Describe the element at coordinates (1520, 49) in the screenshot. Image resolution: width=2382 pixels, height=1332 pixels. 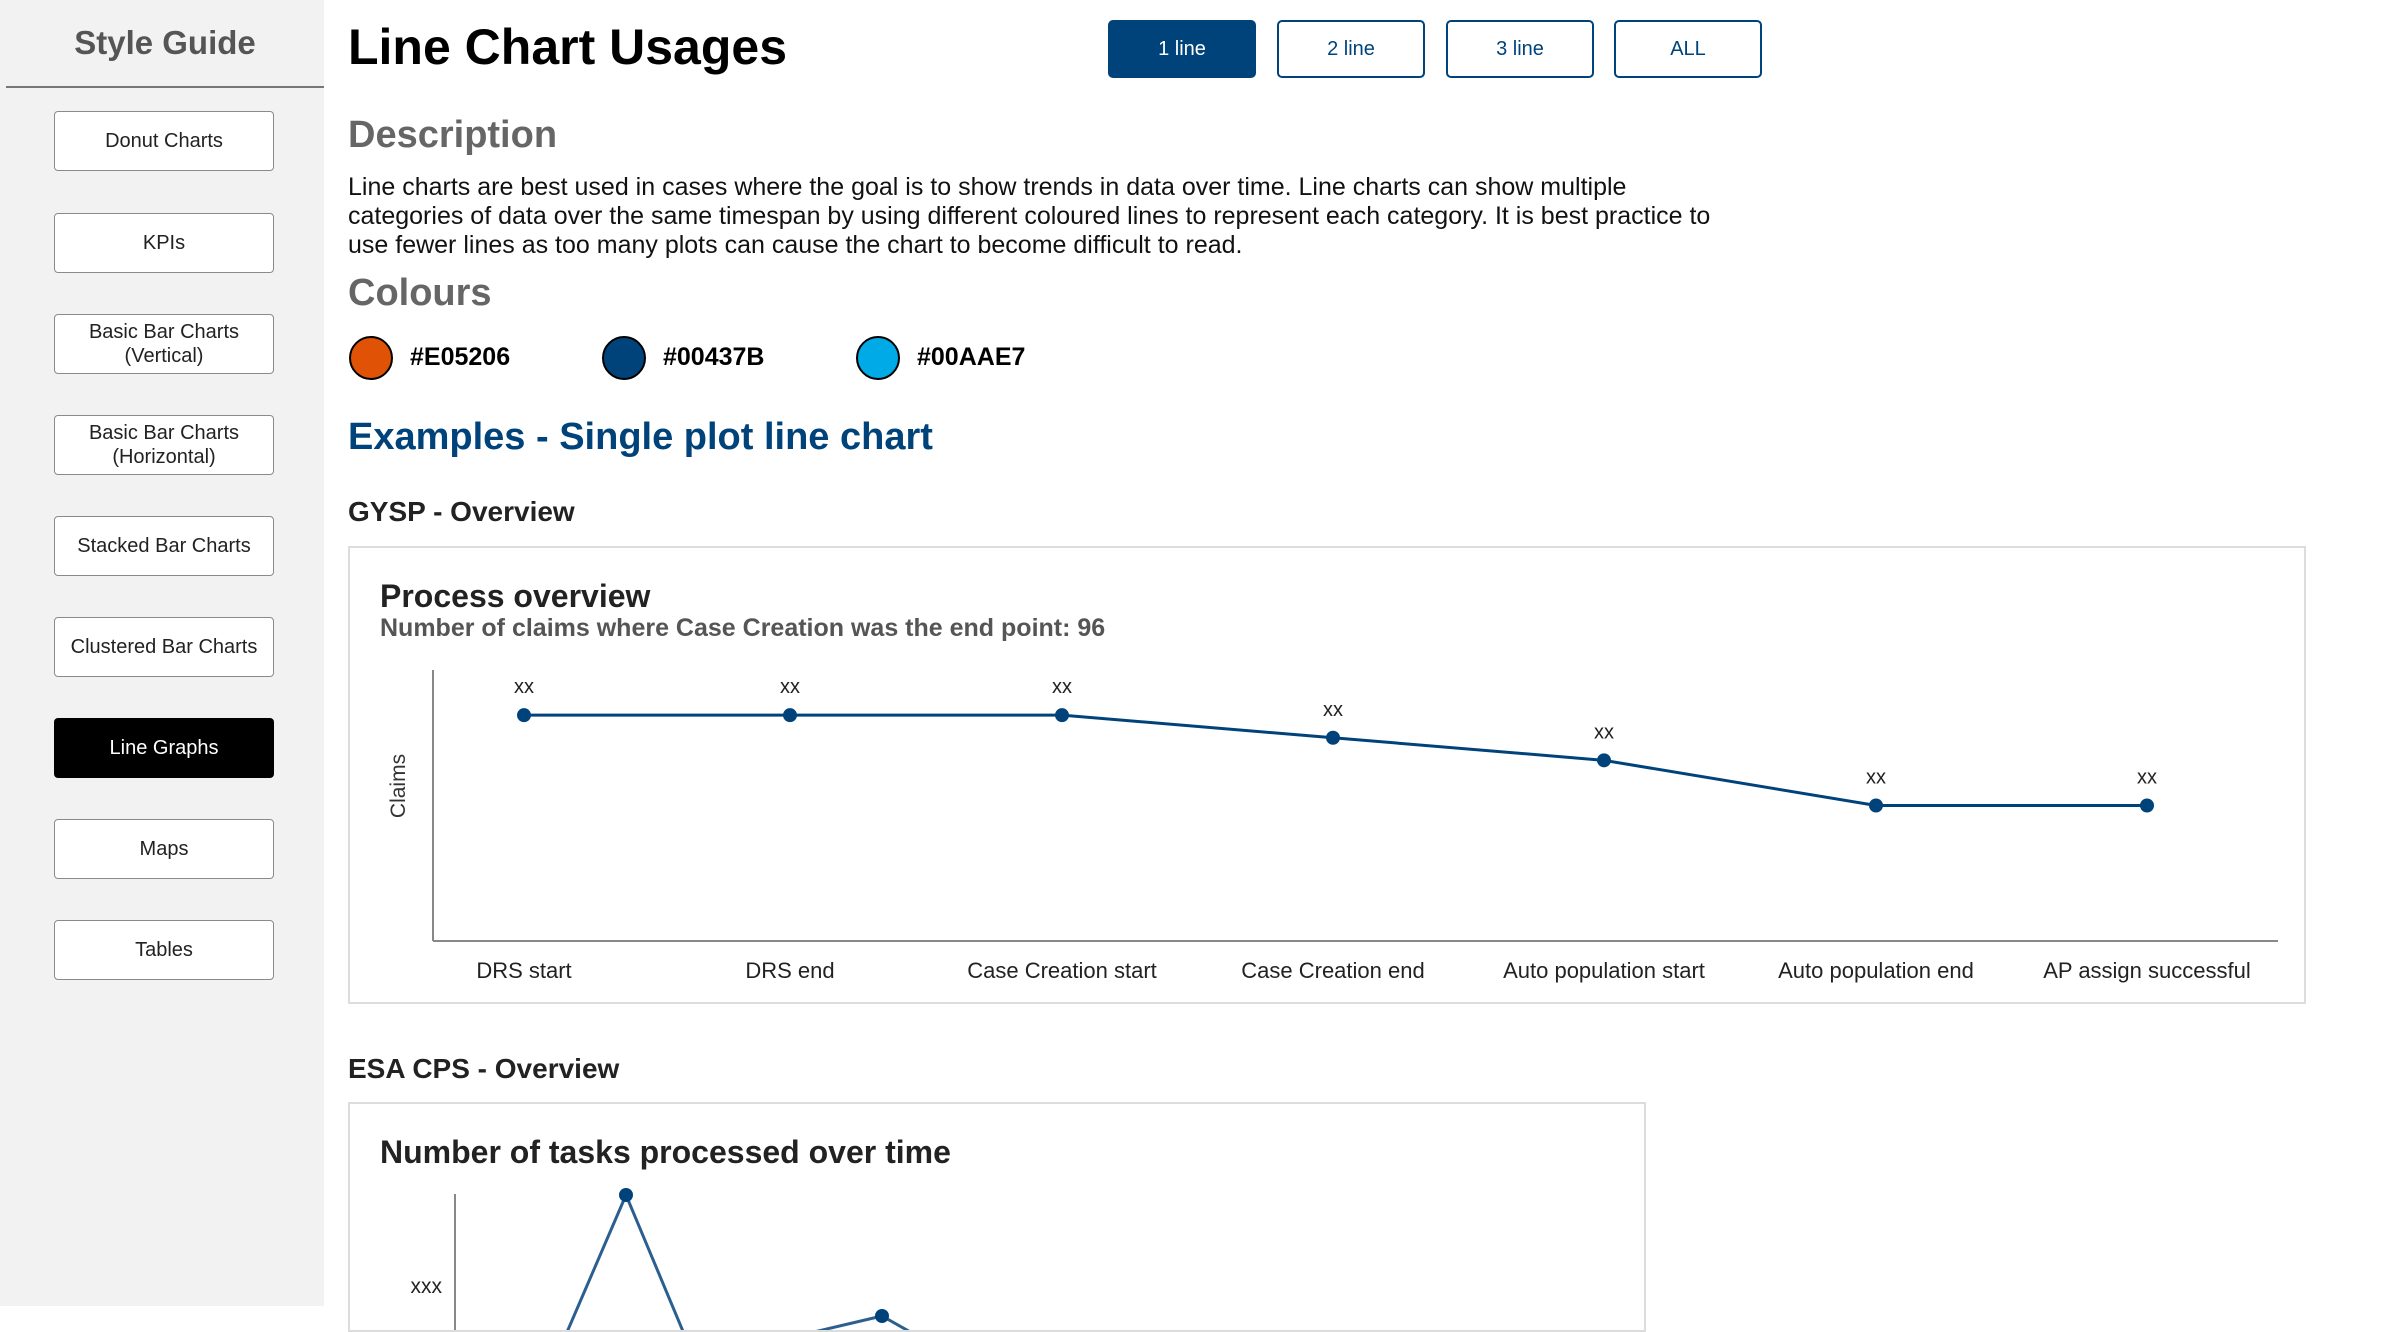
I see `tab-3-line: 3 line` at that location.